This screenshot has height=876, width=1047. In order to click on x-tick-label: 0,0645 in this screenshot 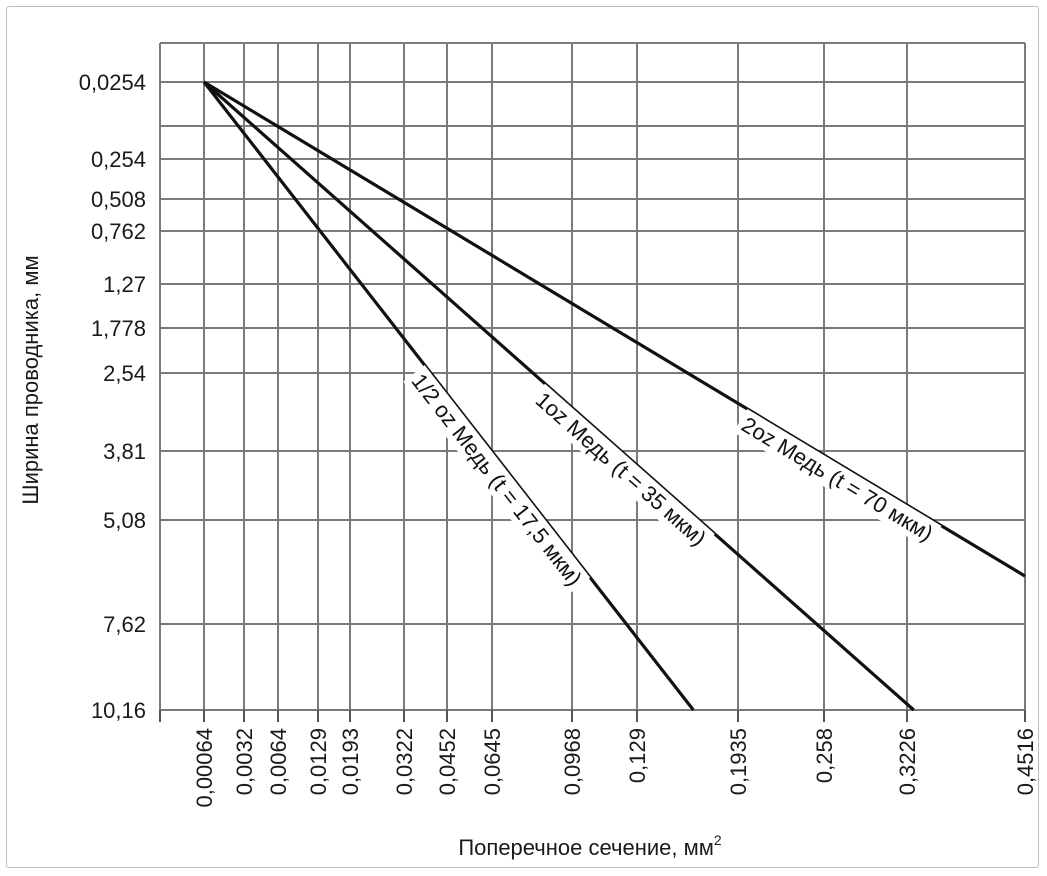, I will do `click(492, 761)`.